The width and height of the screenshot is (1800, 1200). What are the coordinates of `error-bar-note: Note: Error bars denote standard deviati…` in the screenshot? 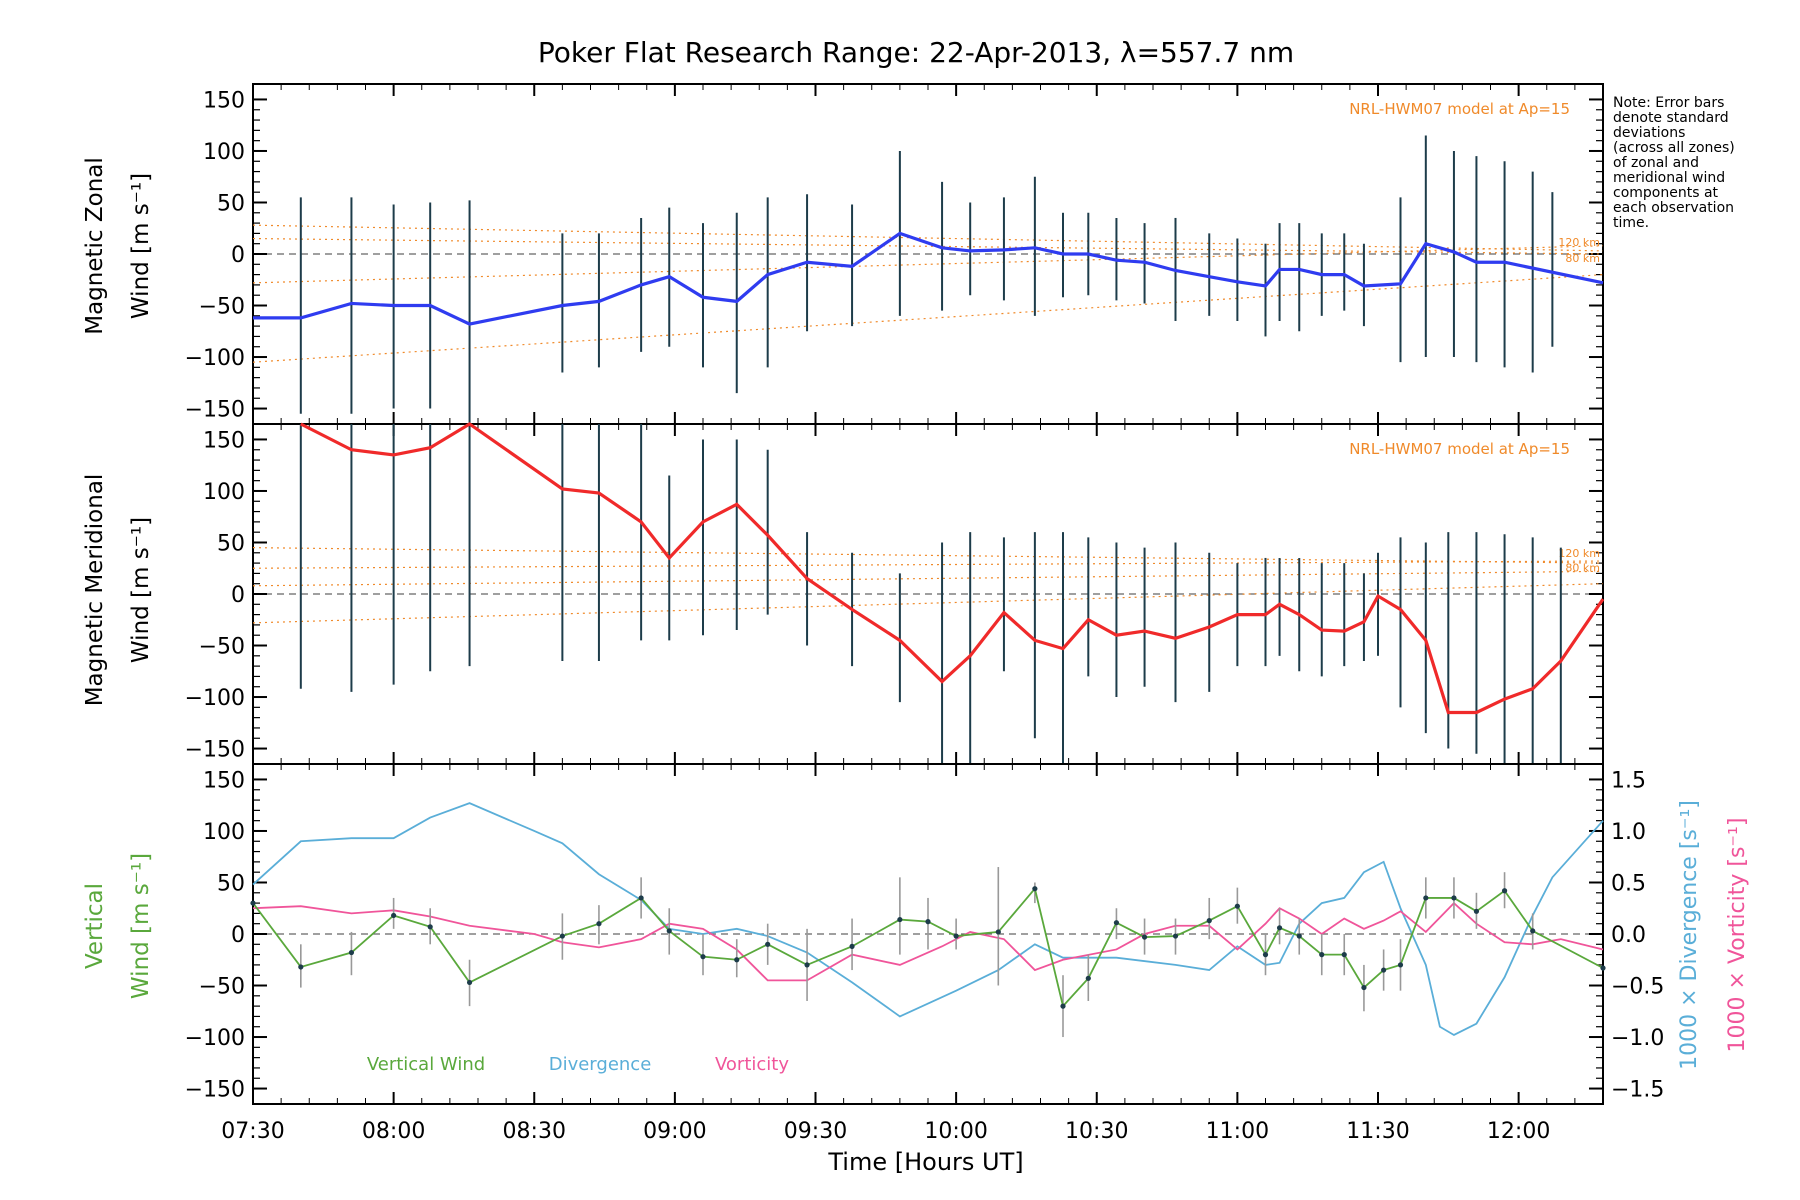 It's located at (1700, 163).